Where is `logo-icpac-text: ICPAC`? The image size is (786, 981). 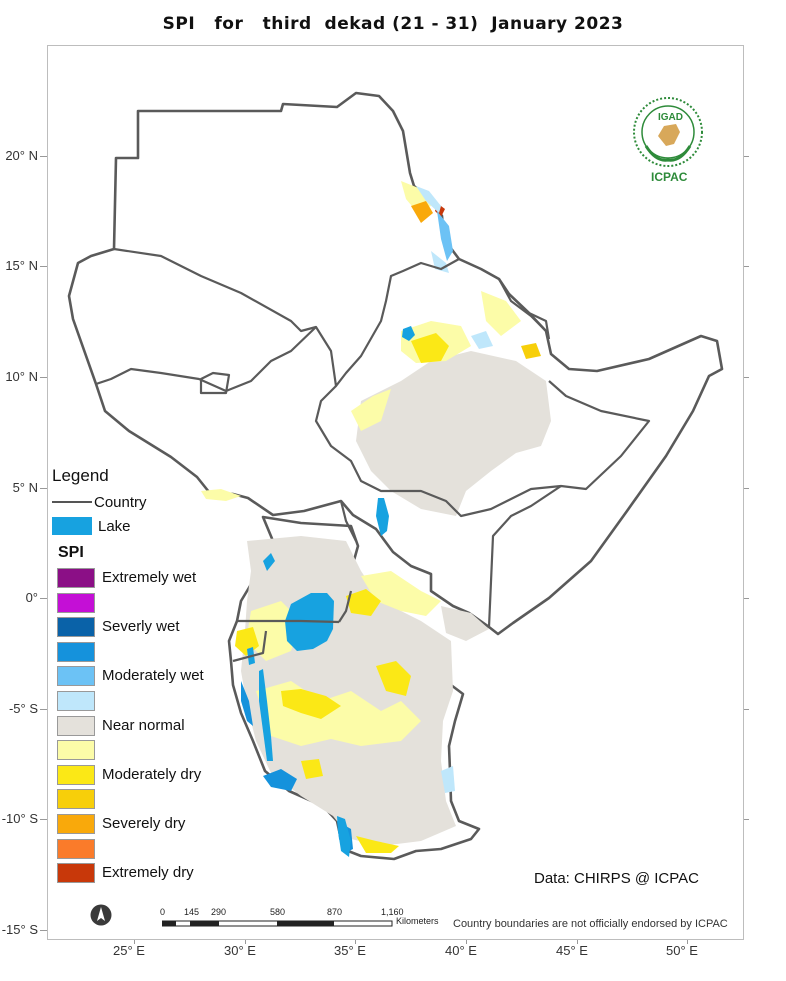 logo-icpac-text: ICPAC is located at coordinates (669, 177).